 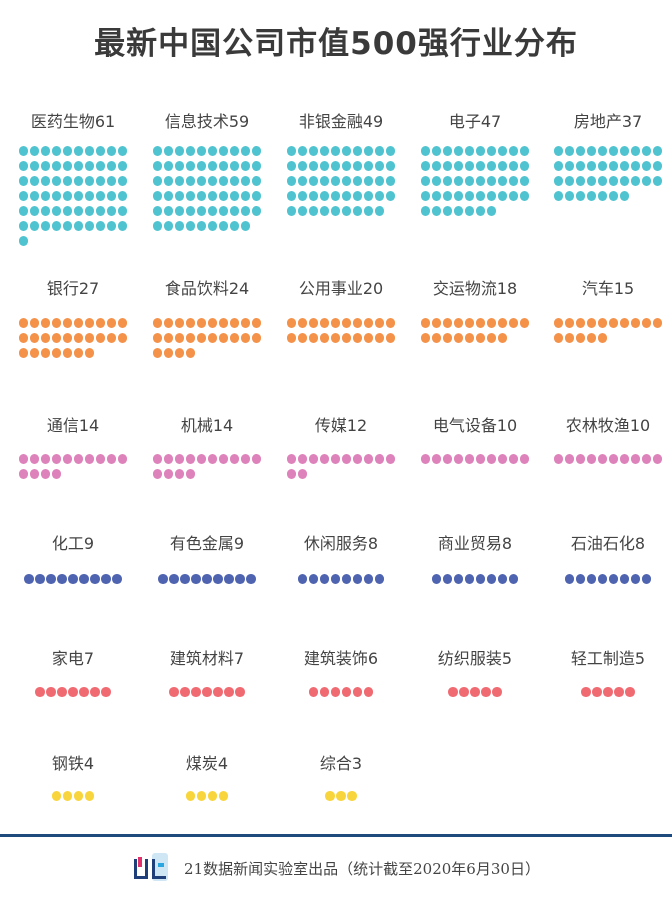 What do you see at coordinates (362, 868) in the screenshot?
I see `footer-credit: 21数据新闻实验室出品（统计截至2020年6月30日）` at bounding box center [362, 868].